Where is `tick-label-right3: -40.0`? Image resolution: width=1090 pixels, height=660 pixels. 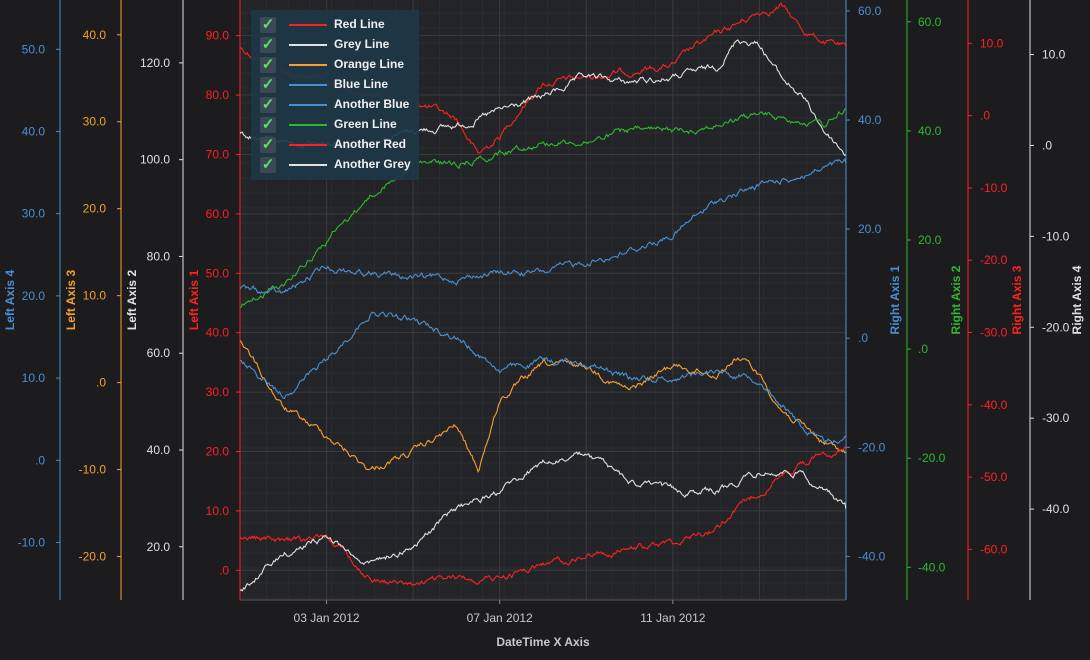 tick-label-right3: -40.0 is located at coordinates (994, 405).